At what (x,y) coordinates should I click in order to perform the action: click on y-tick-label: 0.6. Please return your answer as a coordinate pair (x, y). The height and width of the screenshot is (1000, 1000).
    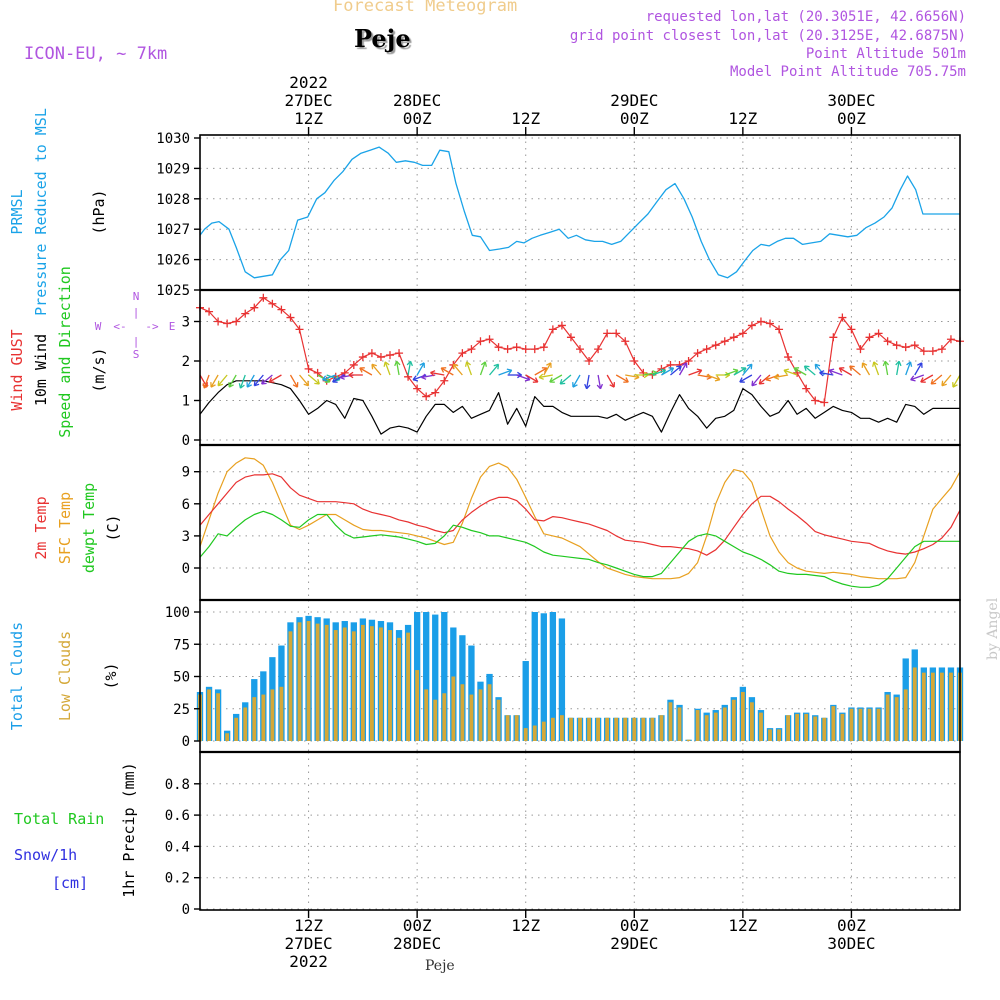
    Looking at the image, I should click on (177, 816).